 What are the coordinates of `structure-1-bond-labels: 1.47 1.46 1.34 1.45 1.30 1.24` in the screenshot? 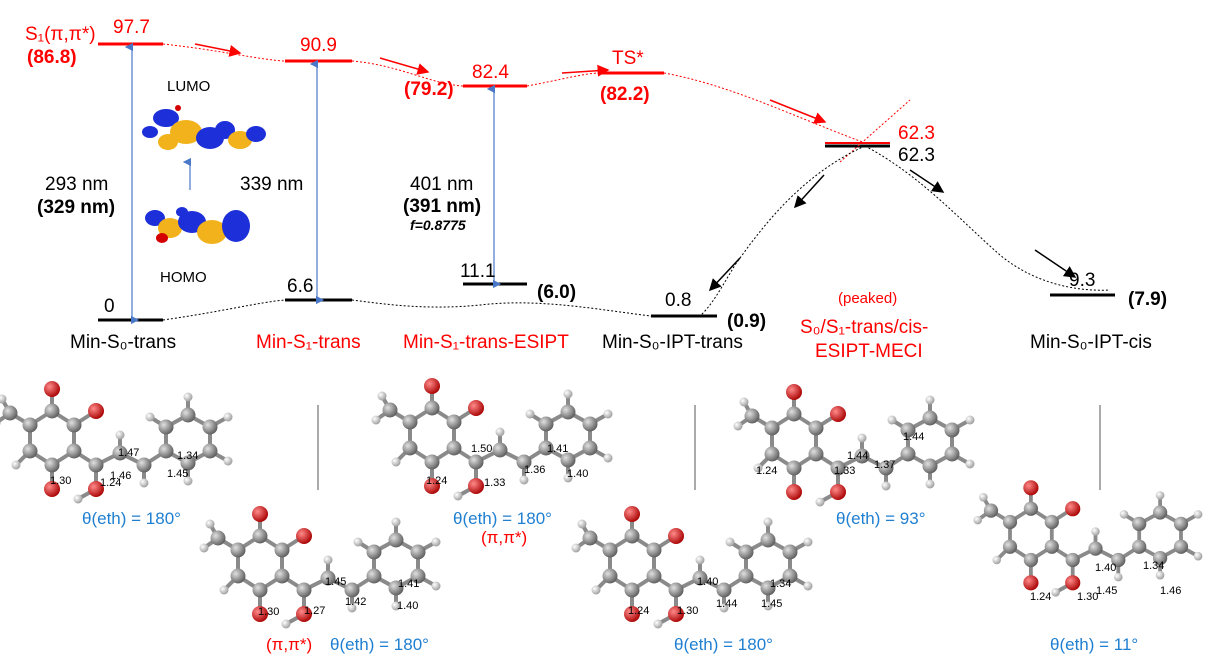 It's located at (124, 468).